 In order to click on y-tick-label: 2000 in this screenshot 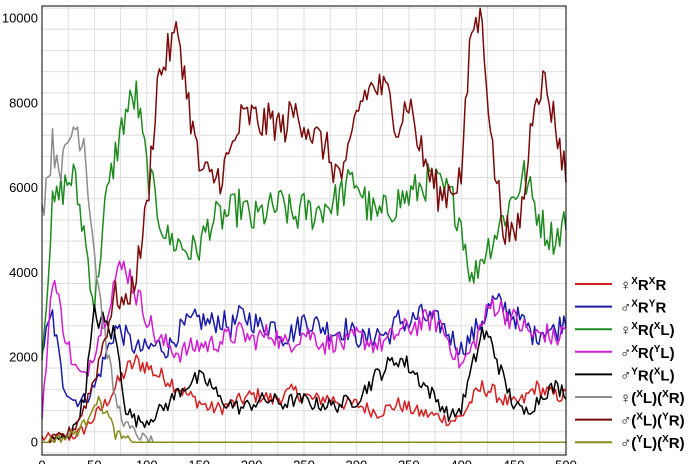, I will do `click(23, 357)`.